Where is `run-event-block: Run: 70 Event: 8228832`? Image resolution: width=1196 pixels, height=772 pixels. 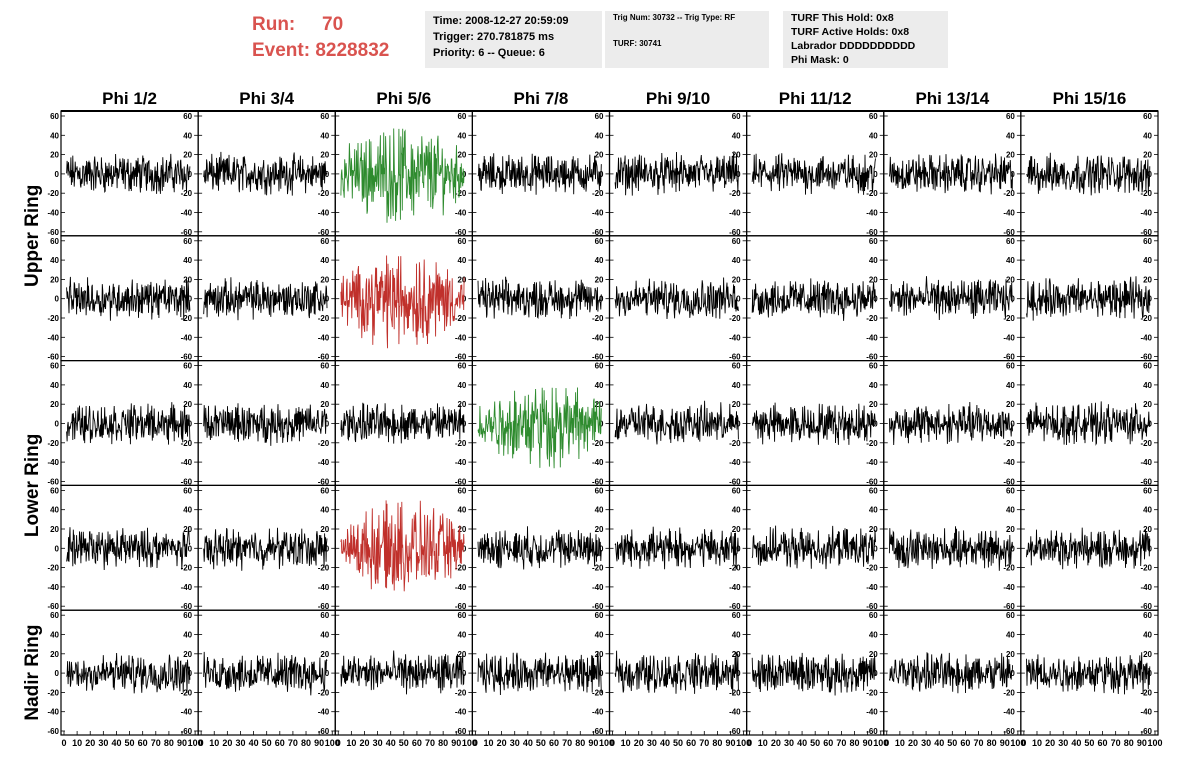 run-event-block: Run: 70 Event: 8228832 is located at coordinates (320, 38).